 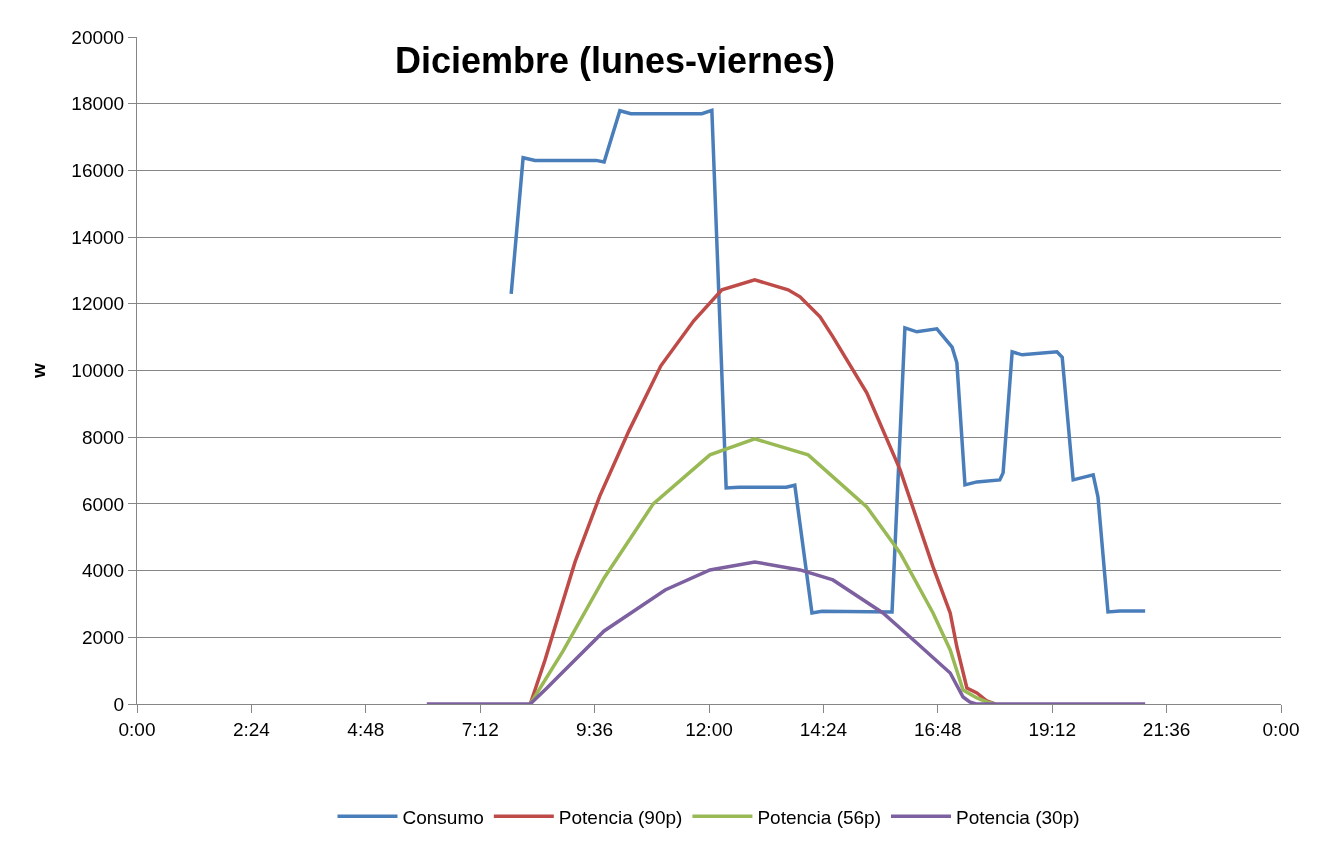 What do you see at coordinates (1052, 729) in the screenshot?
I see `x-tick-label: 19:12` at bounding box center [1052, 729].